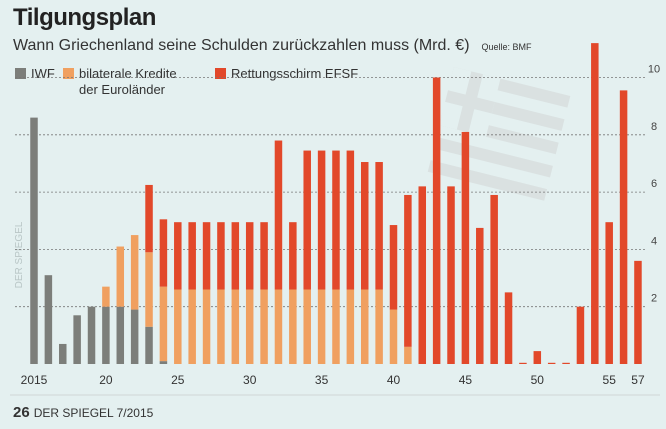  I want to click on x-tick-label: 30, so click(250, 380).